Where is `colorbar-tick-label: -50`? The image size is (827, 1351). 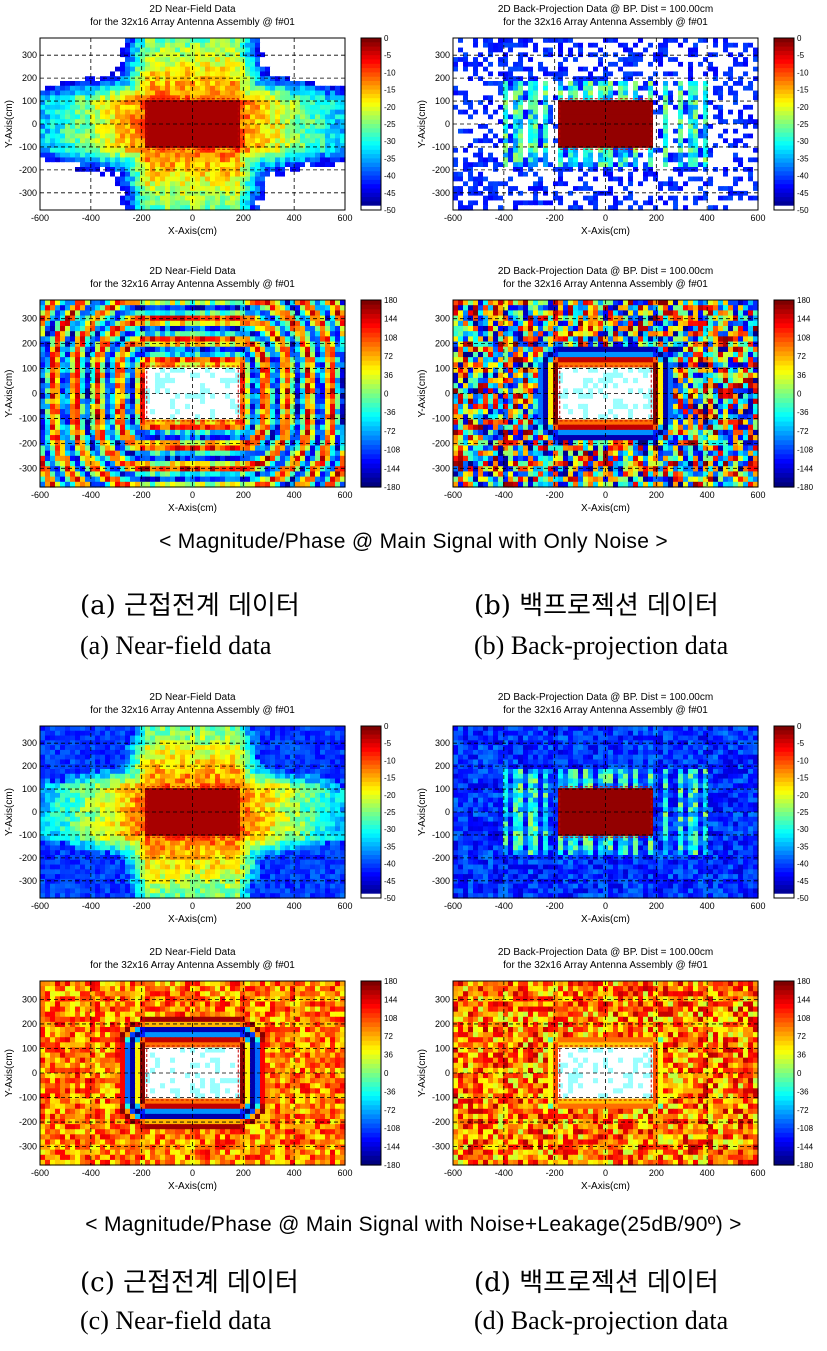 colorbar-tick-label: -50 is located at coordinates (803, 898).